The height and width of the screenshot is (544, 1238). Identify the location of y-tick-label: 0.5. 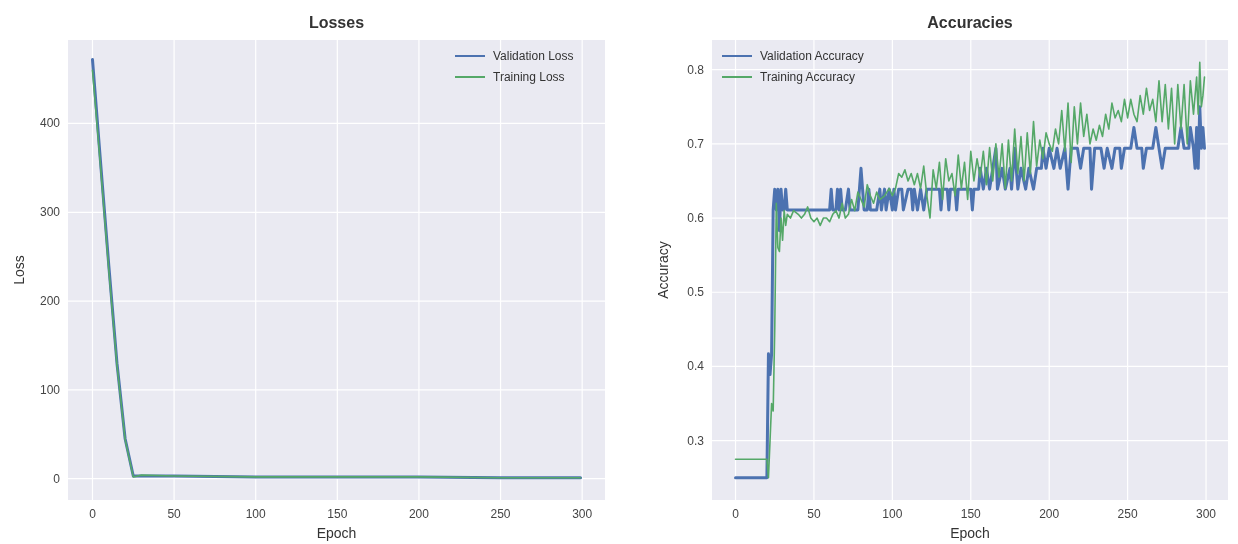
(696, 292).